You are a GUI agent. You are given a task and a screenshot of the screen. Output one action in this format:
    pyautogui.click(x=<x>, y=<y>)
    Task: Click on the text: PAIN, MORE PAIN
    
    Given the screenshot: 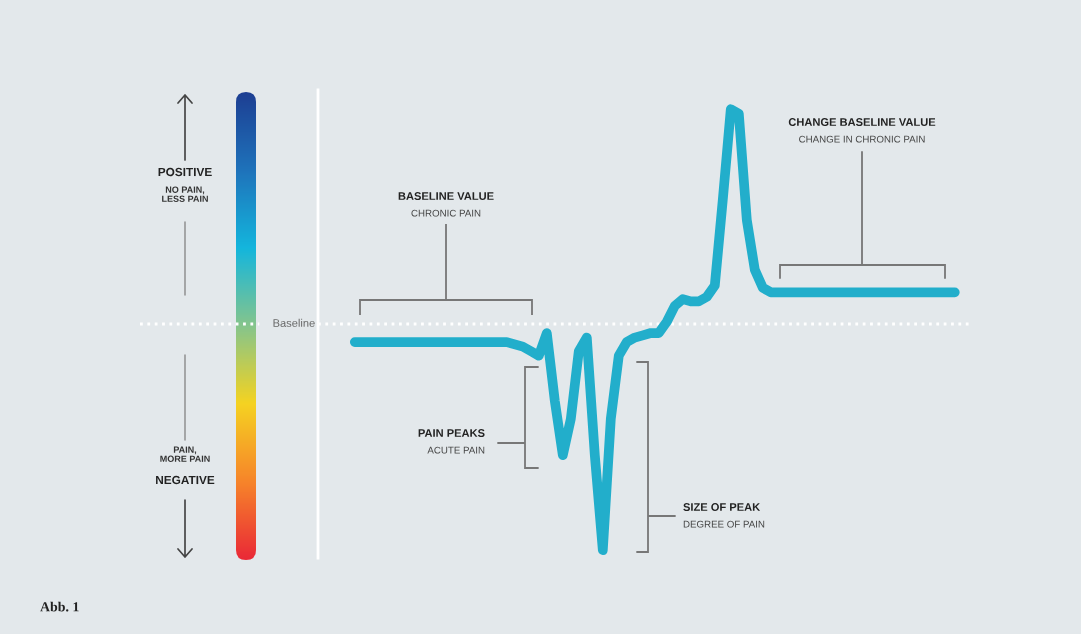 What is the action you would take?
    pyautogui.click(x=185, y=454)
    